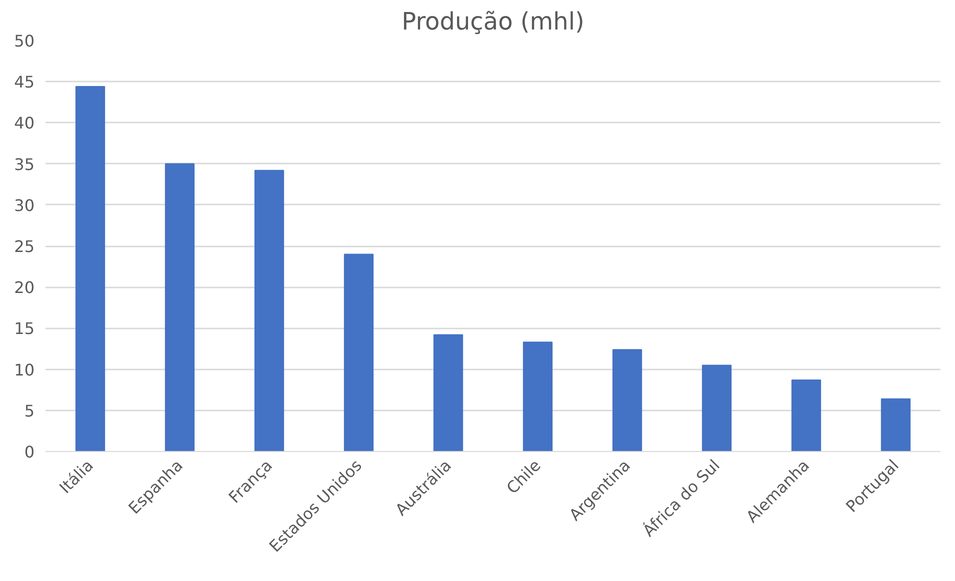 This screenshot has height=581, width=955. What do you see at coordinates (24, 288) in the screenshot?
I see `y-tick-label: 20` at bounding box center [24, 288].